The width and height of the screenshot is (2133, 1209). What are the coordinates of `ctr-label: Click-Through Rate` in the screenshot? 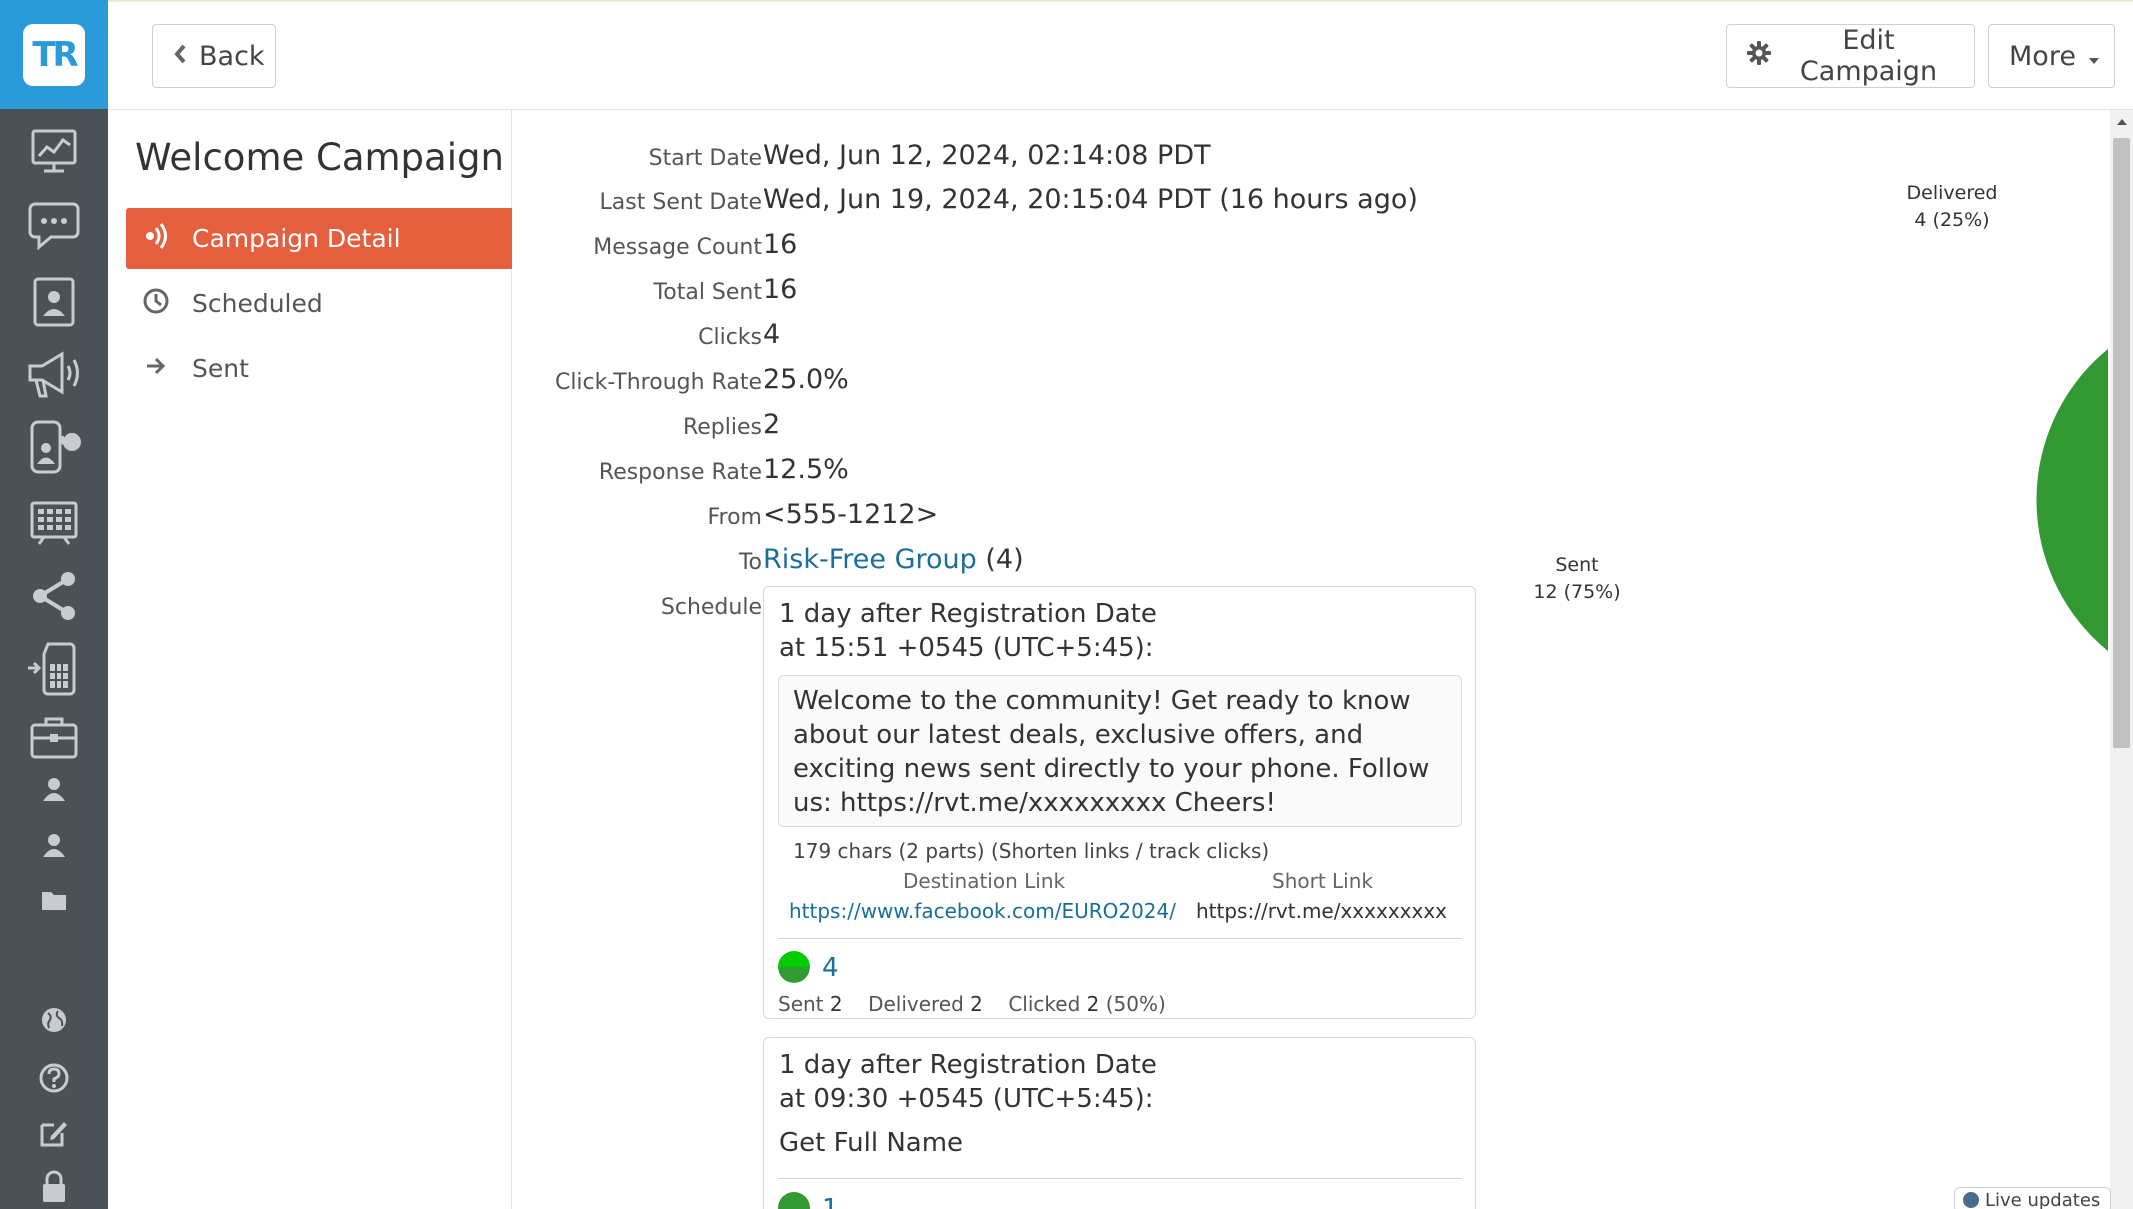 It's located at (658, 382).